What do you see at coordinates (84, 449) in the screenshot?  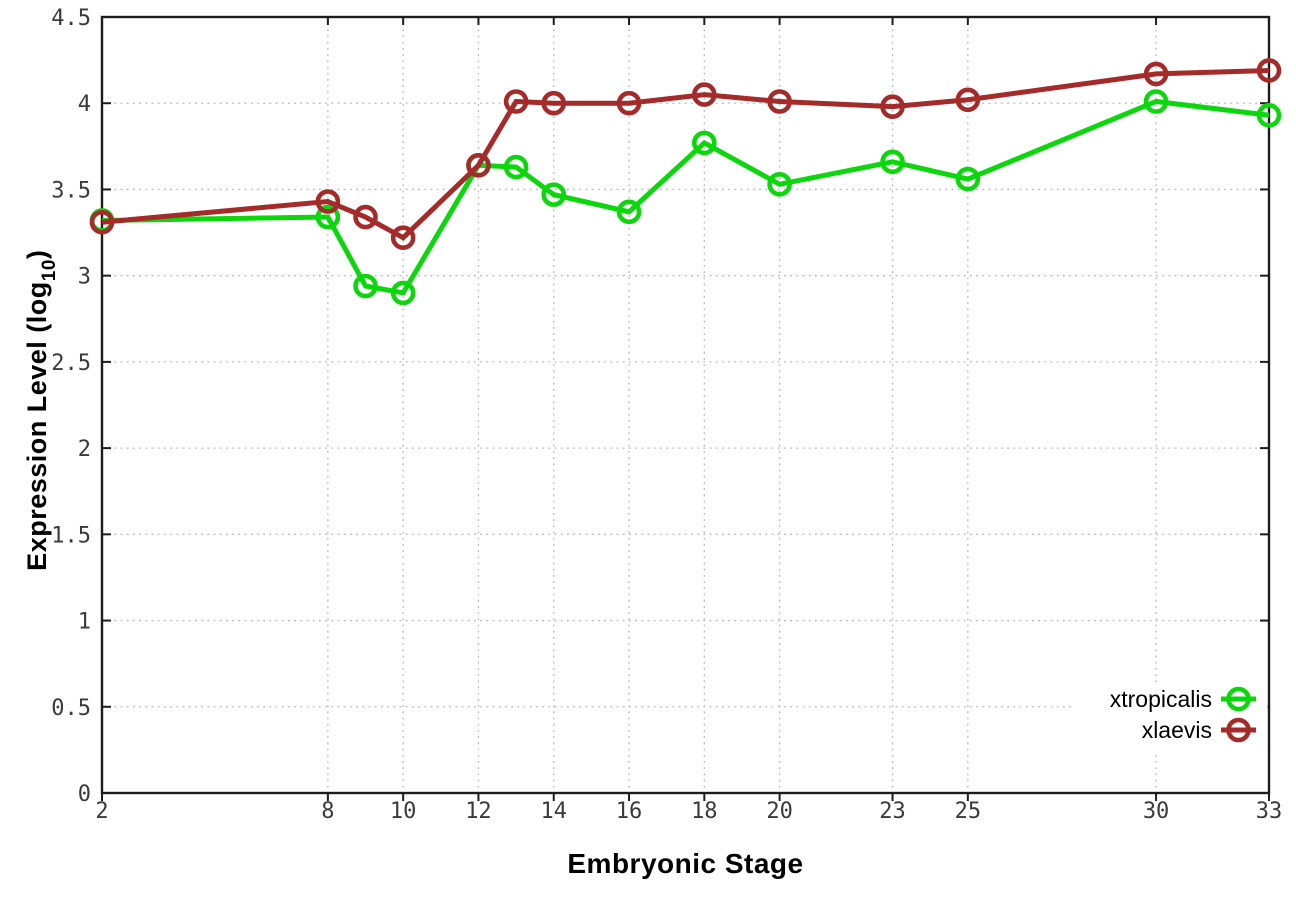 I see `y-tick-label: 2` at bounding box center [84, 449].